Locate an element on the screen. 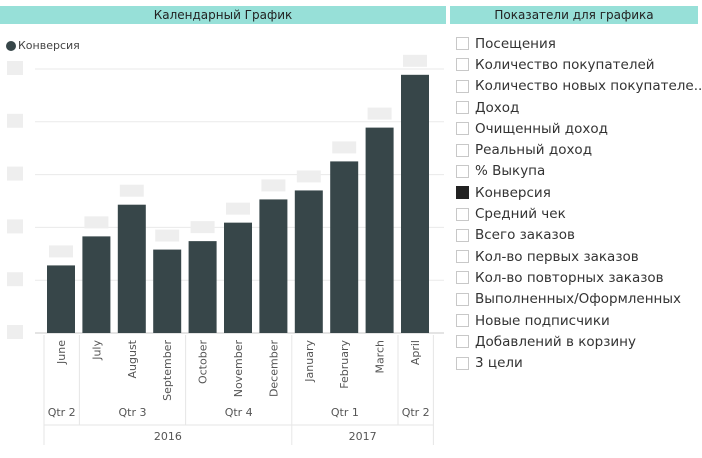  slicer-item-label: Очищенный доход is located at coordinates (541, 128).